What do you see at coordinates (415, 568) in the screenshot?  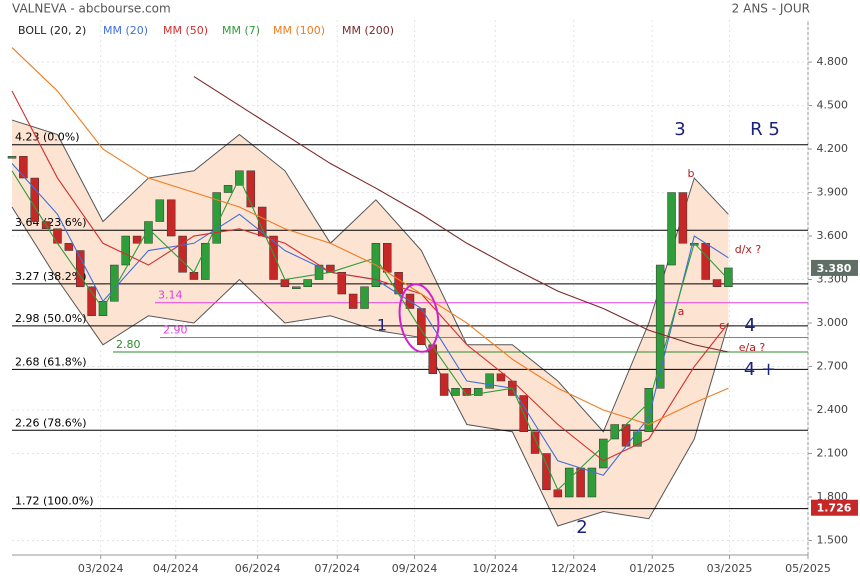 I see `x-tick-label: 09/2024` at bounding box center [415, 568].